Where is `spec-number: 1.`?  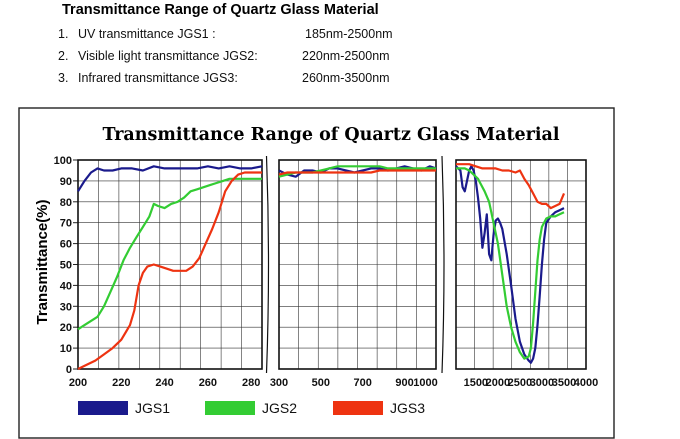
spec-number: 1. is located at coordinates (63, 34).